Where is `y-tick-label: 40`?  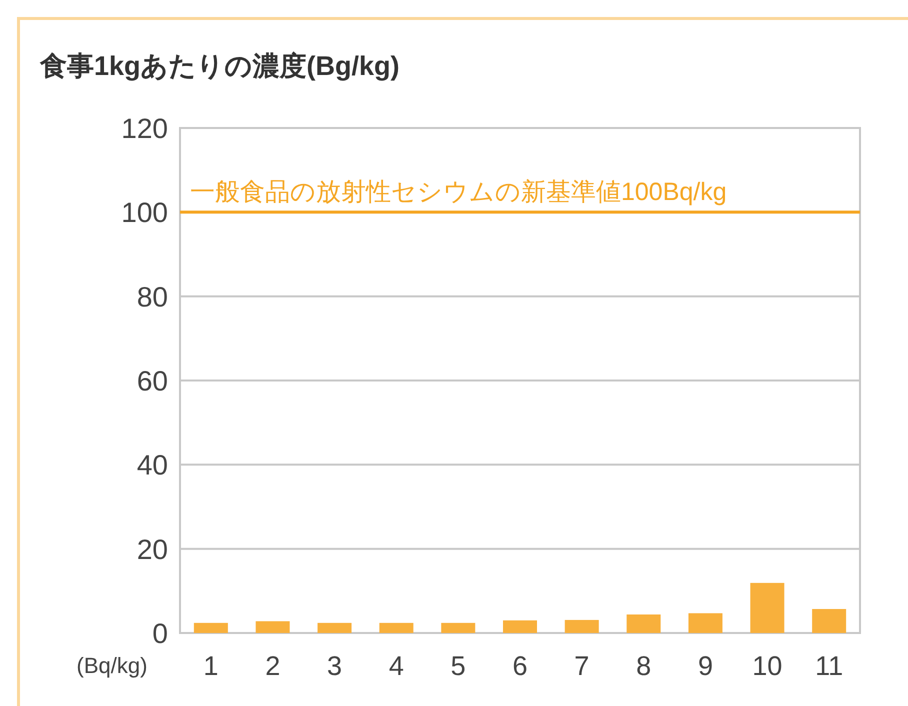 y-tick-label: 40 is located at coordinates (152, 465).